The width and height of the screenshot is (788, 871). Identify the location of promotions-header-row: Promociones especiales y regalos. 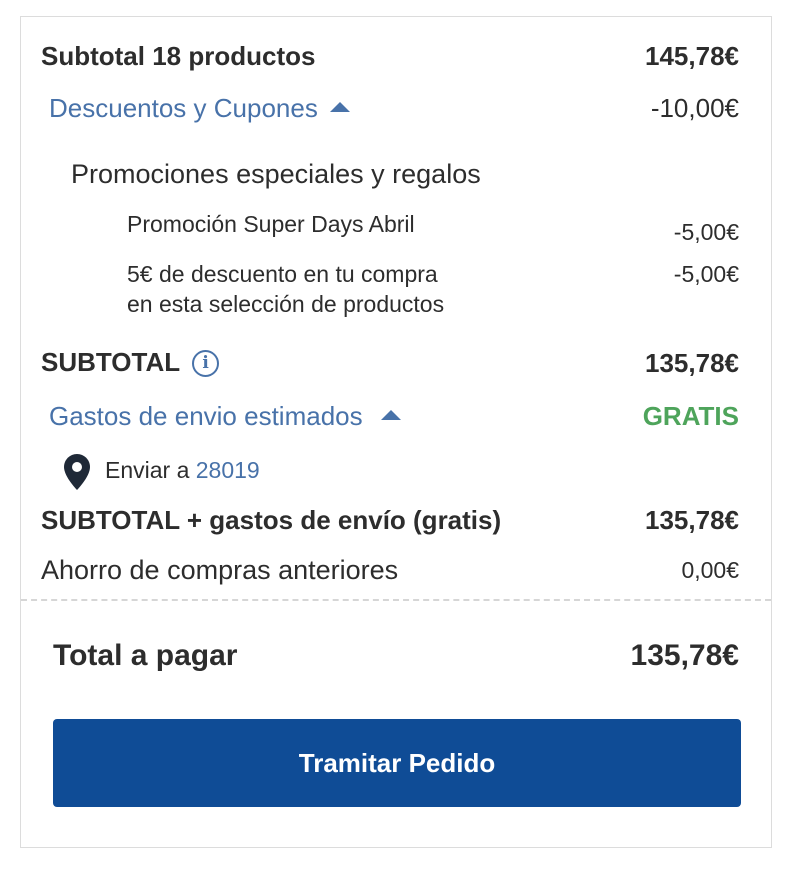
(405, 174).